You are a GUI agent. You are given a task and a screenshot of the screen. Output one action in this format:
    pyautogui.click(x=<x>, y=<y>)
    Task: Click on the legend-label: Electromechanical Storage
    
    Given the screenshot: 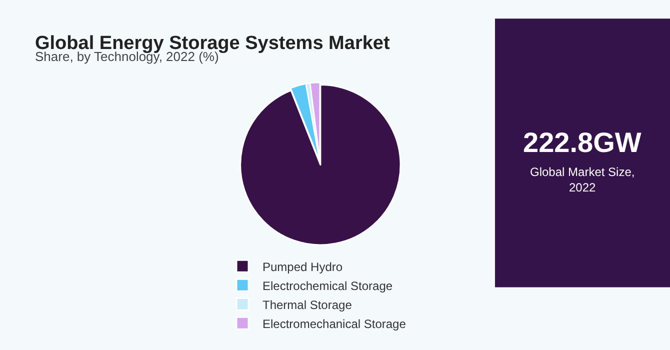 What is the action you would take?
    pyautogui.click(x=334, y=323)
    